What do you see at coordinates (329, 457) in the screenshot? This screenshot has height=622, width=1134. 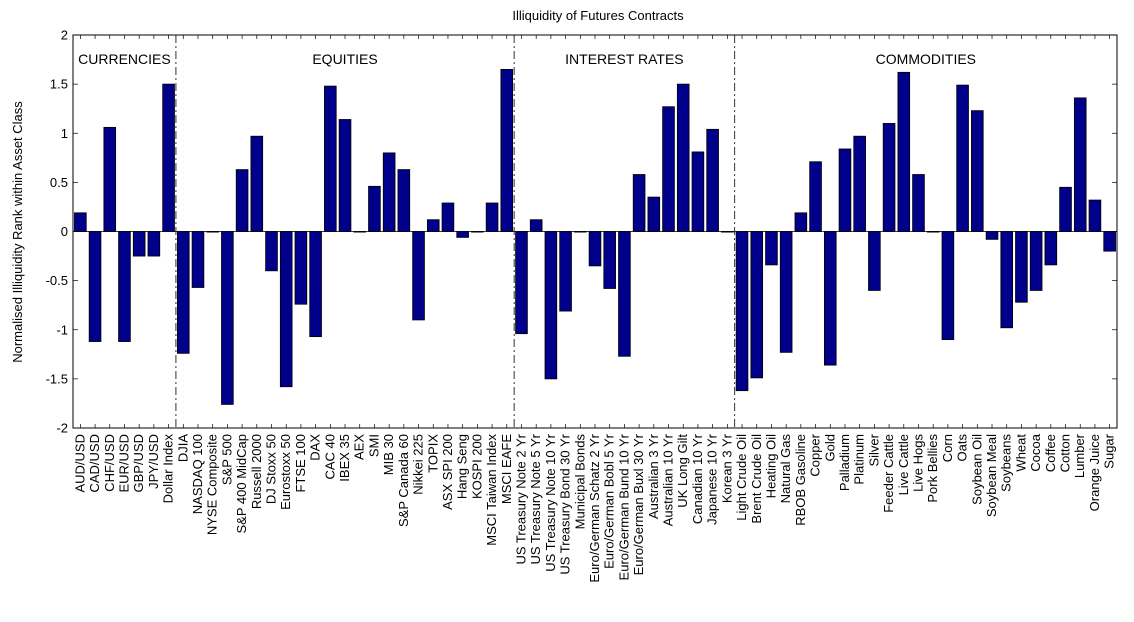 I see `x-tick-label: CAC 40` at bounding box center [329, 457].